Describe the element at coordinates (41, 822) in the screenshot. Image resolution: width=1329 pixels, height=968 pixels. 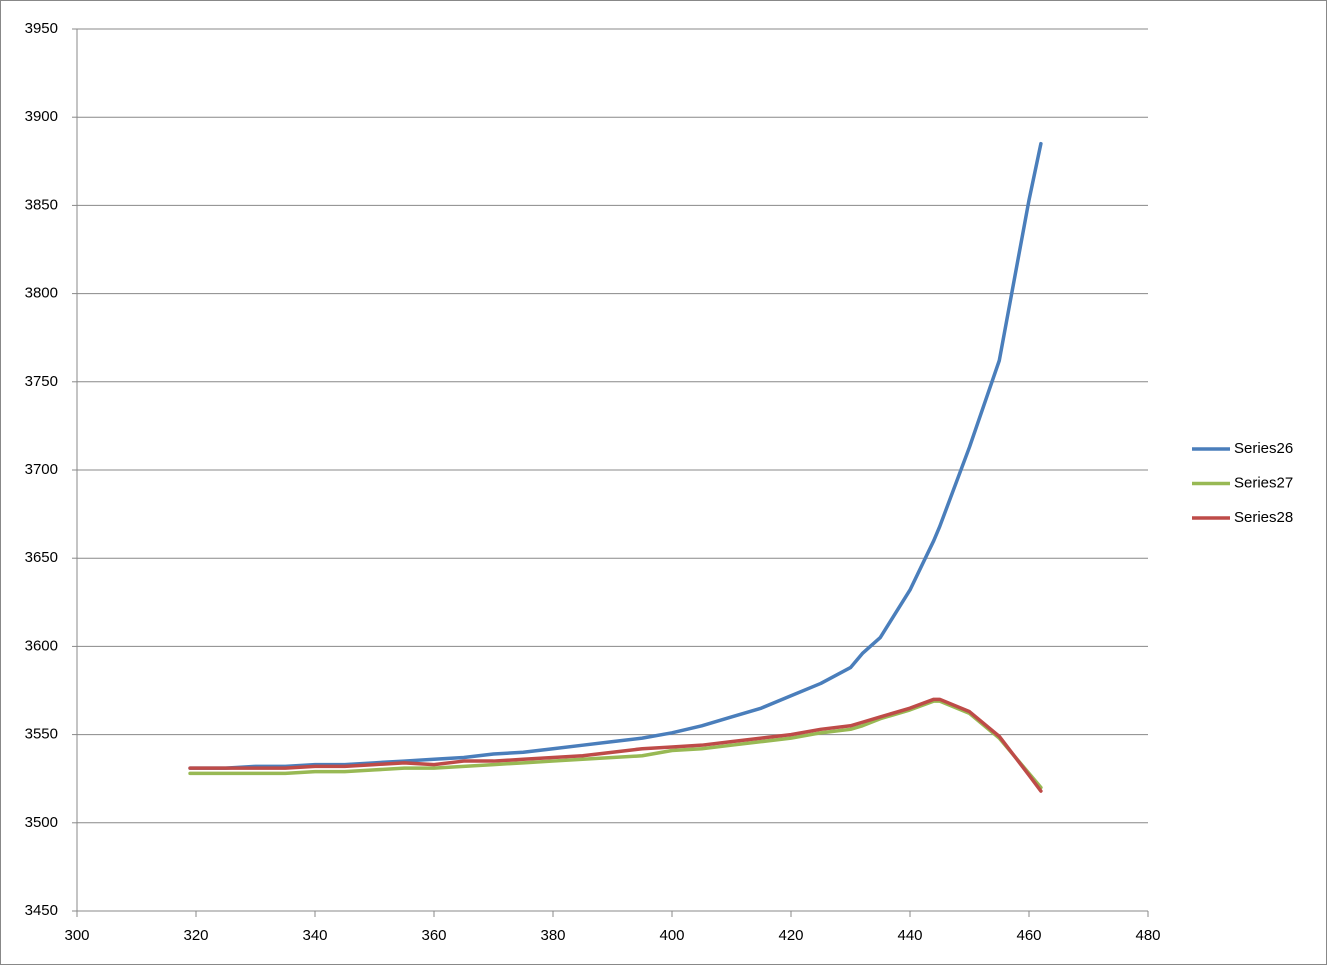
I see `y-tick-label: 3500` at that location.